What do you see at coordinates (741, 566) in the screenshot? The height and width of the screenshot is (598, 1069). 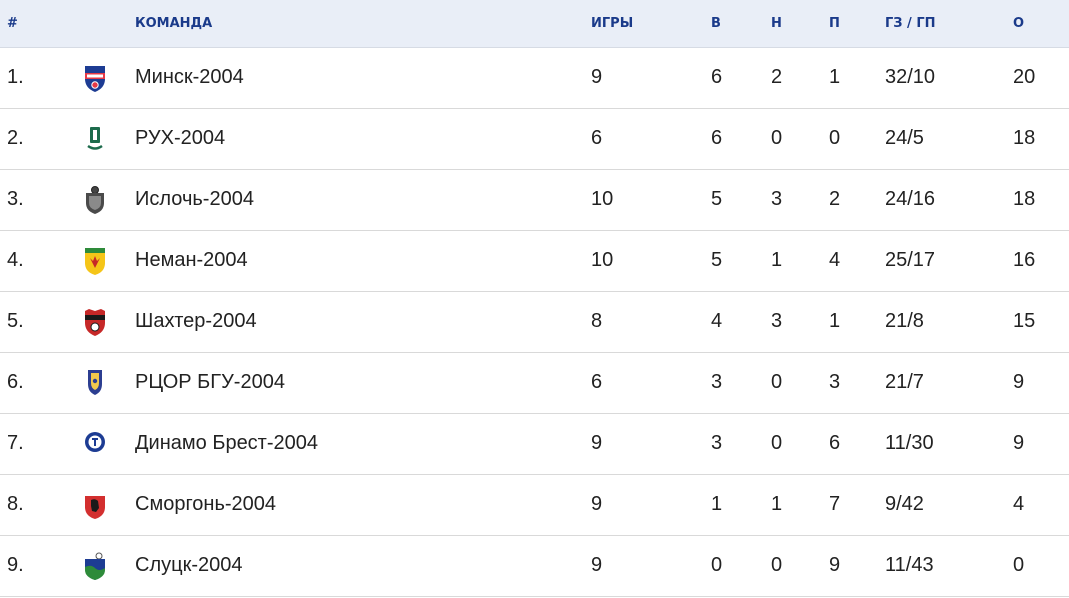 I see `wins-cell: 0` at bounding box center [741, 566].